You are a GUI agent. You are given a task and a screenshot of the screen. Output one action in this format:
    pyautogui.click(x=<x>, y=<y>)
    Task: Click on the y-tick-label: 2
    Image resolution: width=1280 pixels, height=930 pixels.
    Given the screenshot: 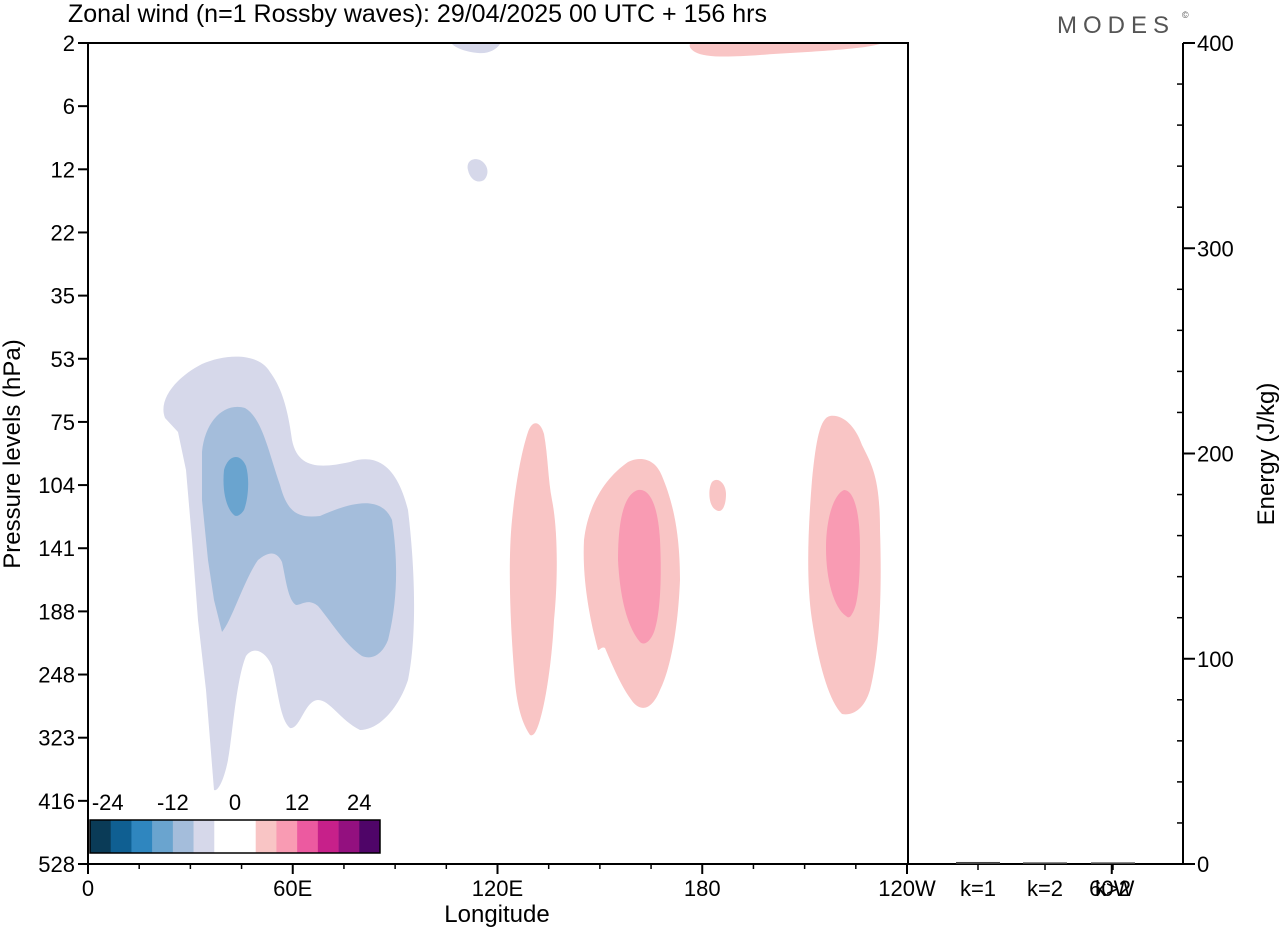 What is the action you would take?
    pyautogui.click(x=69, y=43)
    